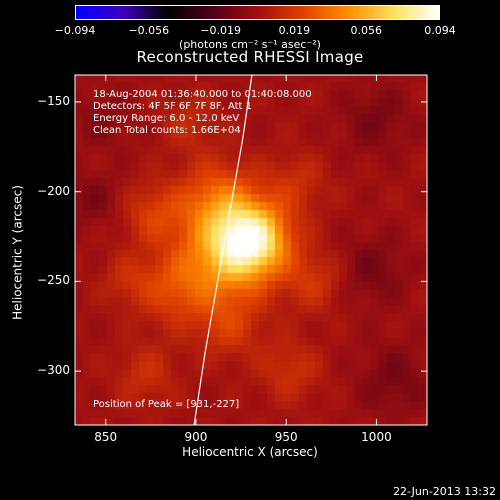 The image size is (500, 500). I want to click on chart-title: Reconstructed RHESSI Image, so click(250, 57).